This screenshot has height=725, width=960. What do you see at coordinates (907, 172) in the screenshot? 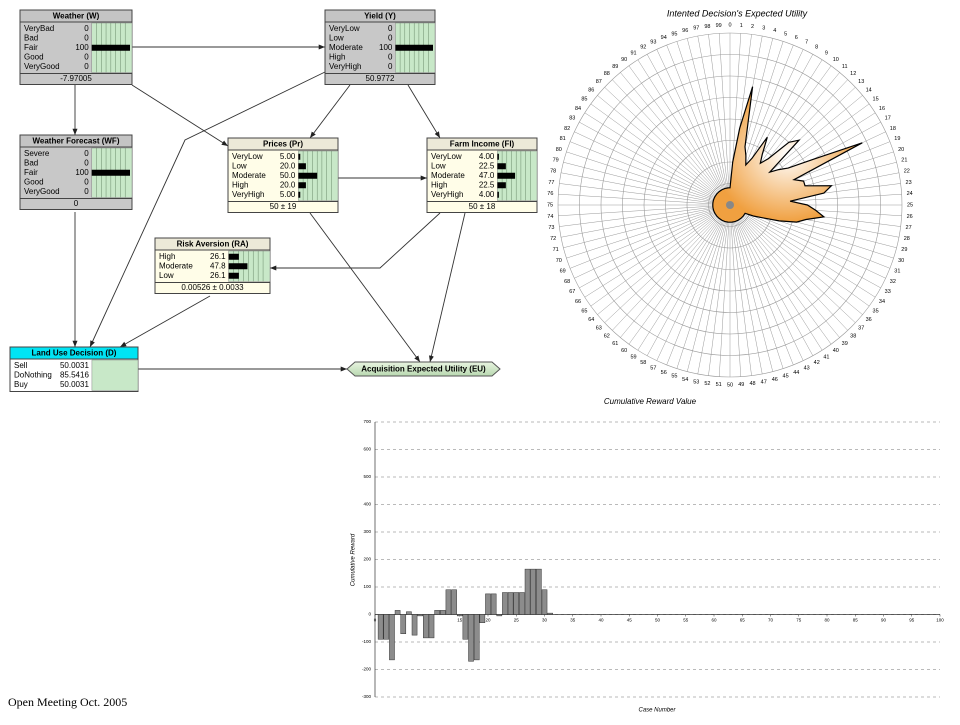
I see `spoke-label: 22` at bounding box center [907, 172].